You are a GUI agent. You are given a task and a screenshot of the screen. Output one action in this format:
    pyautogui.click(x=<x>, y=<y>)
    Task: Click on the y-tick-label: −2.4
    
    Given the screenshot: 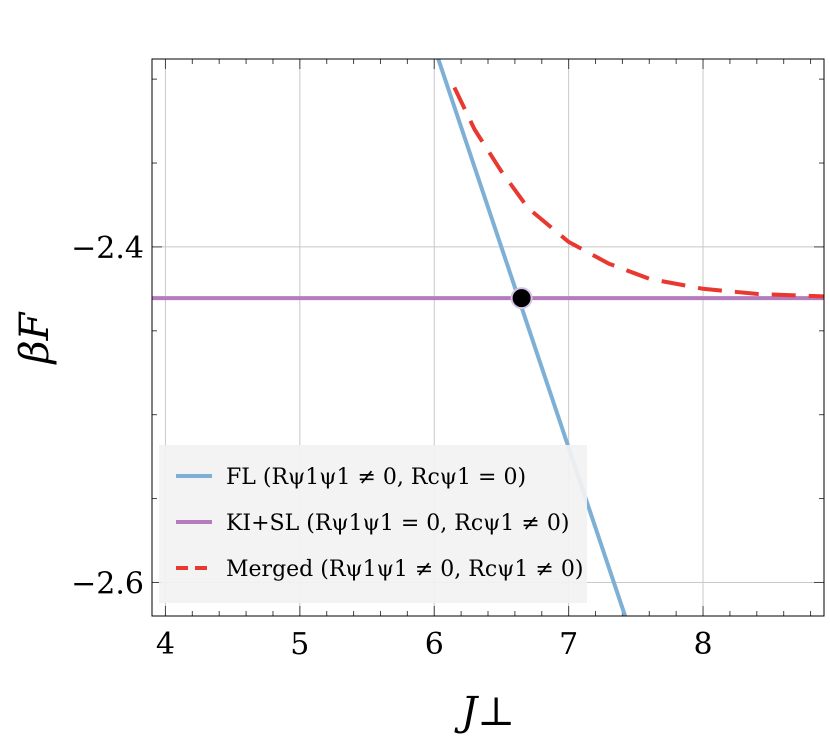 What is the action you would take?
    pyautogui.click(x=107, y=248)
    